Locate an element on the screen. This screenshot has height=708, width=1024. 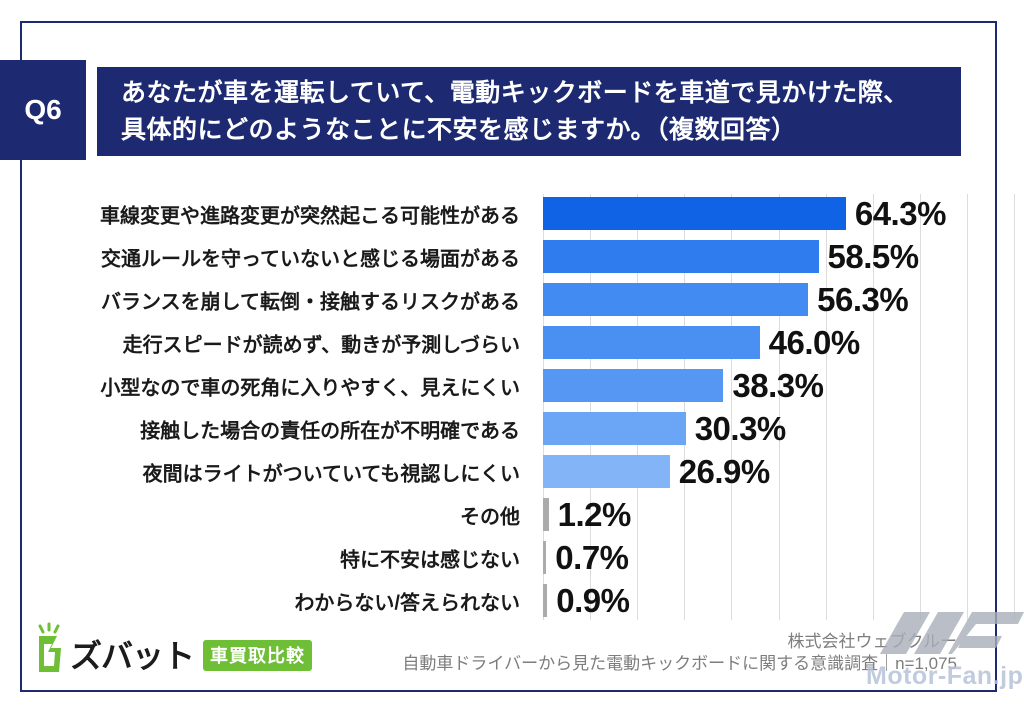
category-label: 車線変更や進路変更が突然起こる可能性がある is located at coordinates (310, 216).